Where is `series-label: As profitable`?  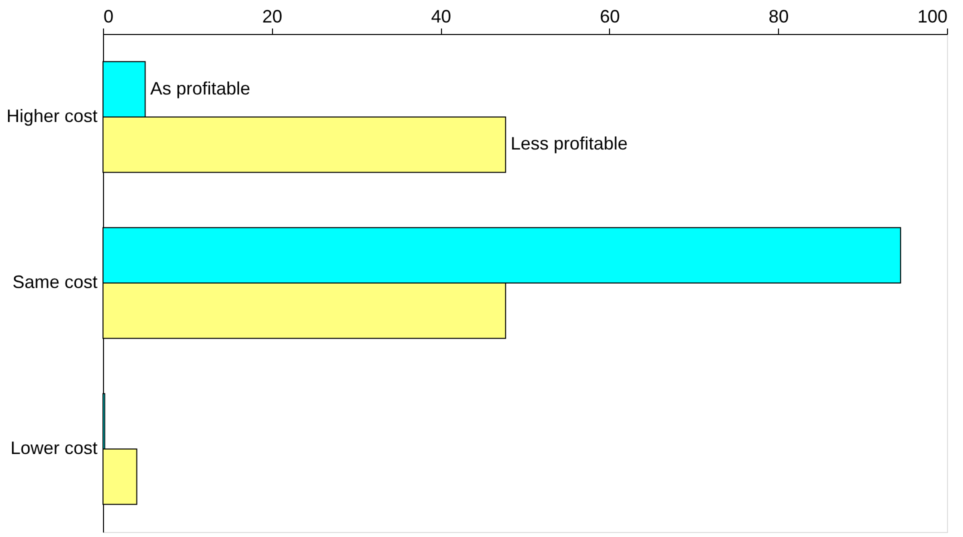 series-label: As profitable is located at coordinates (200, 88).